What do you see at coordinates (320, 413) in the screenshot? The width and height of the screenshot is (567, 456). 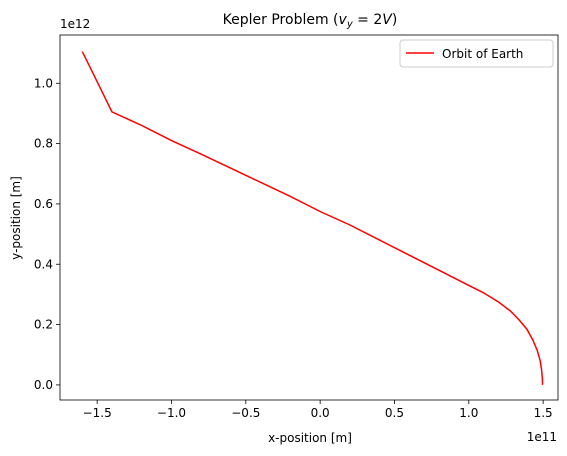 I see `x-tick-label: 0.0` at bounding box center [320, 413].